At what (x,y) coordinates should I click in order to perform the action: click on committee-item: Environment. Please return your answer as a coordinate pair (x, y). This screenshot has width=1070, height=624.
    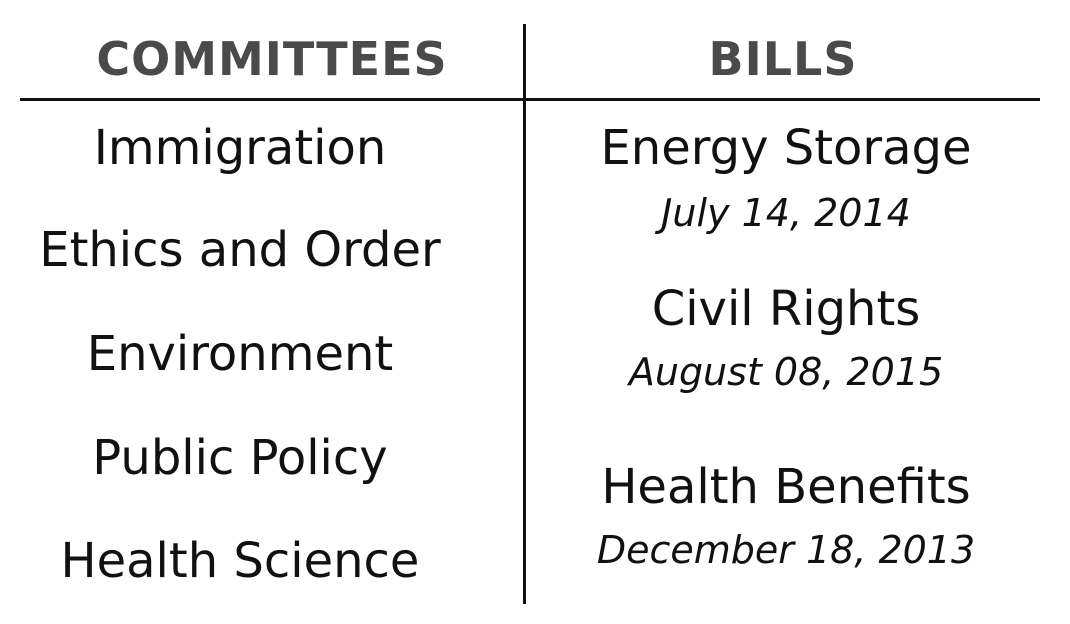
    Looking at the image, I should click on (240, 354).